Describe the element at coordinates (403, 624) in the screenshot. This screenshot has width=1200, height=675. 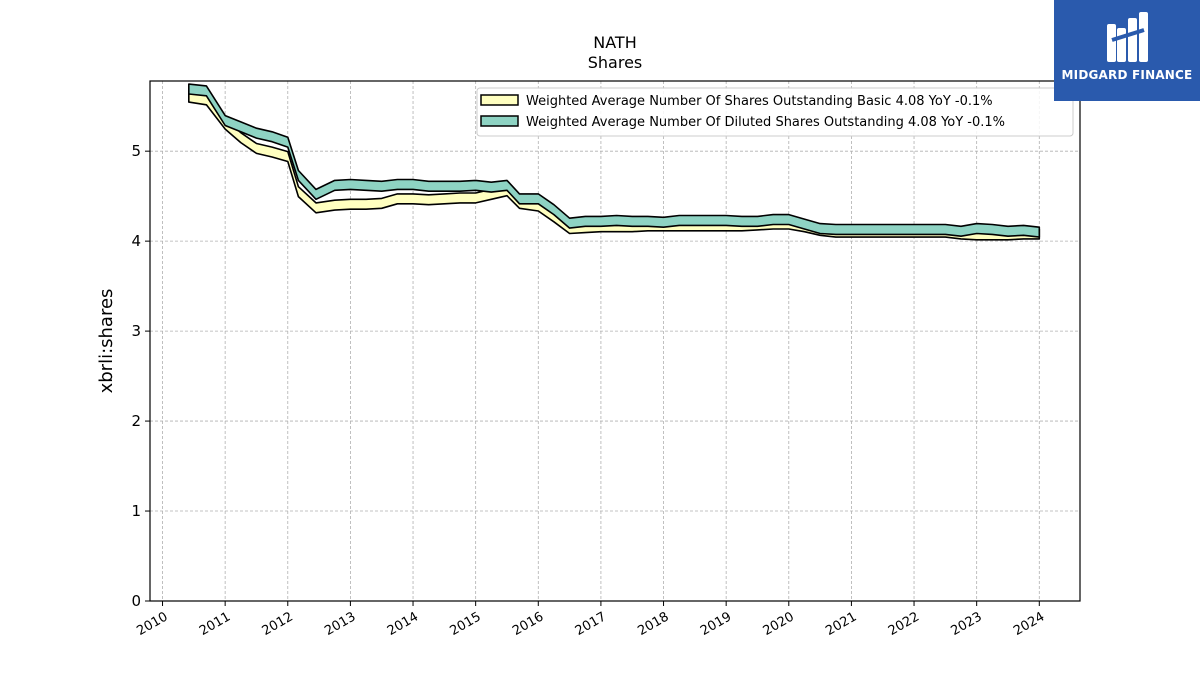
I see `x-tick-label: 2014` at that location.